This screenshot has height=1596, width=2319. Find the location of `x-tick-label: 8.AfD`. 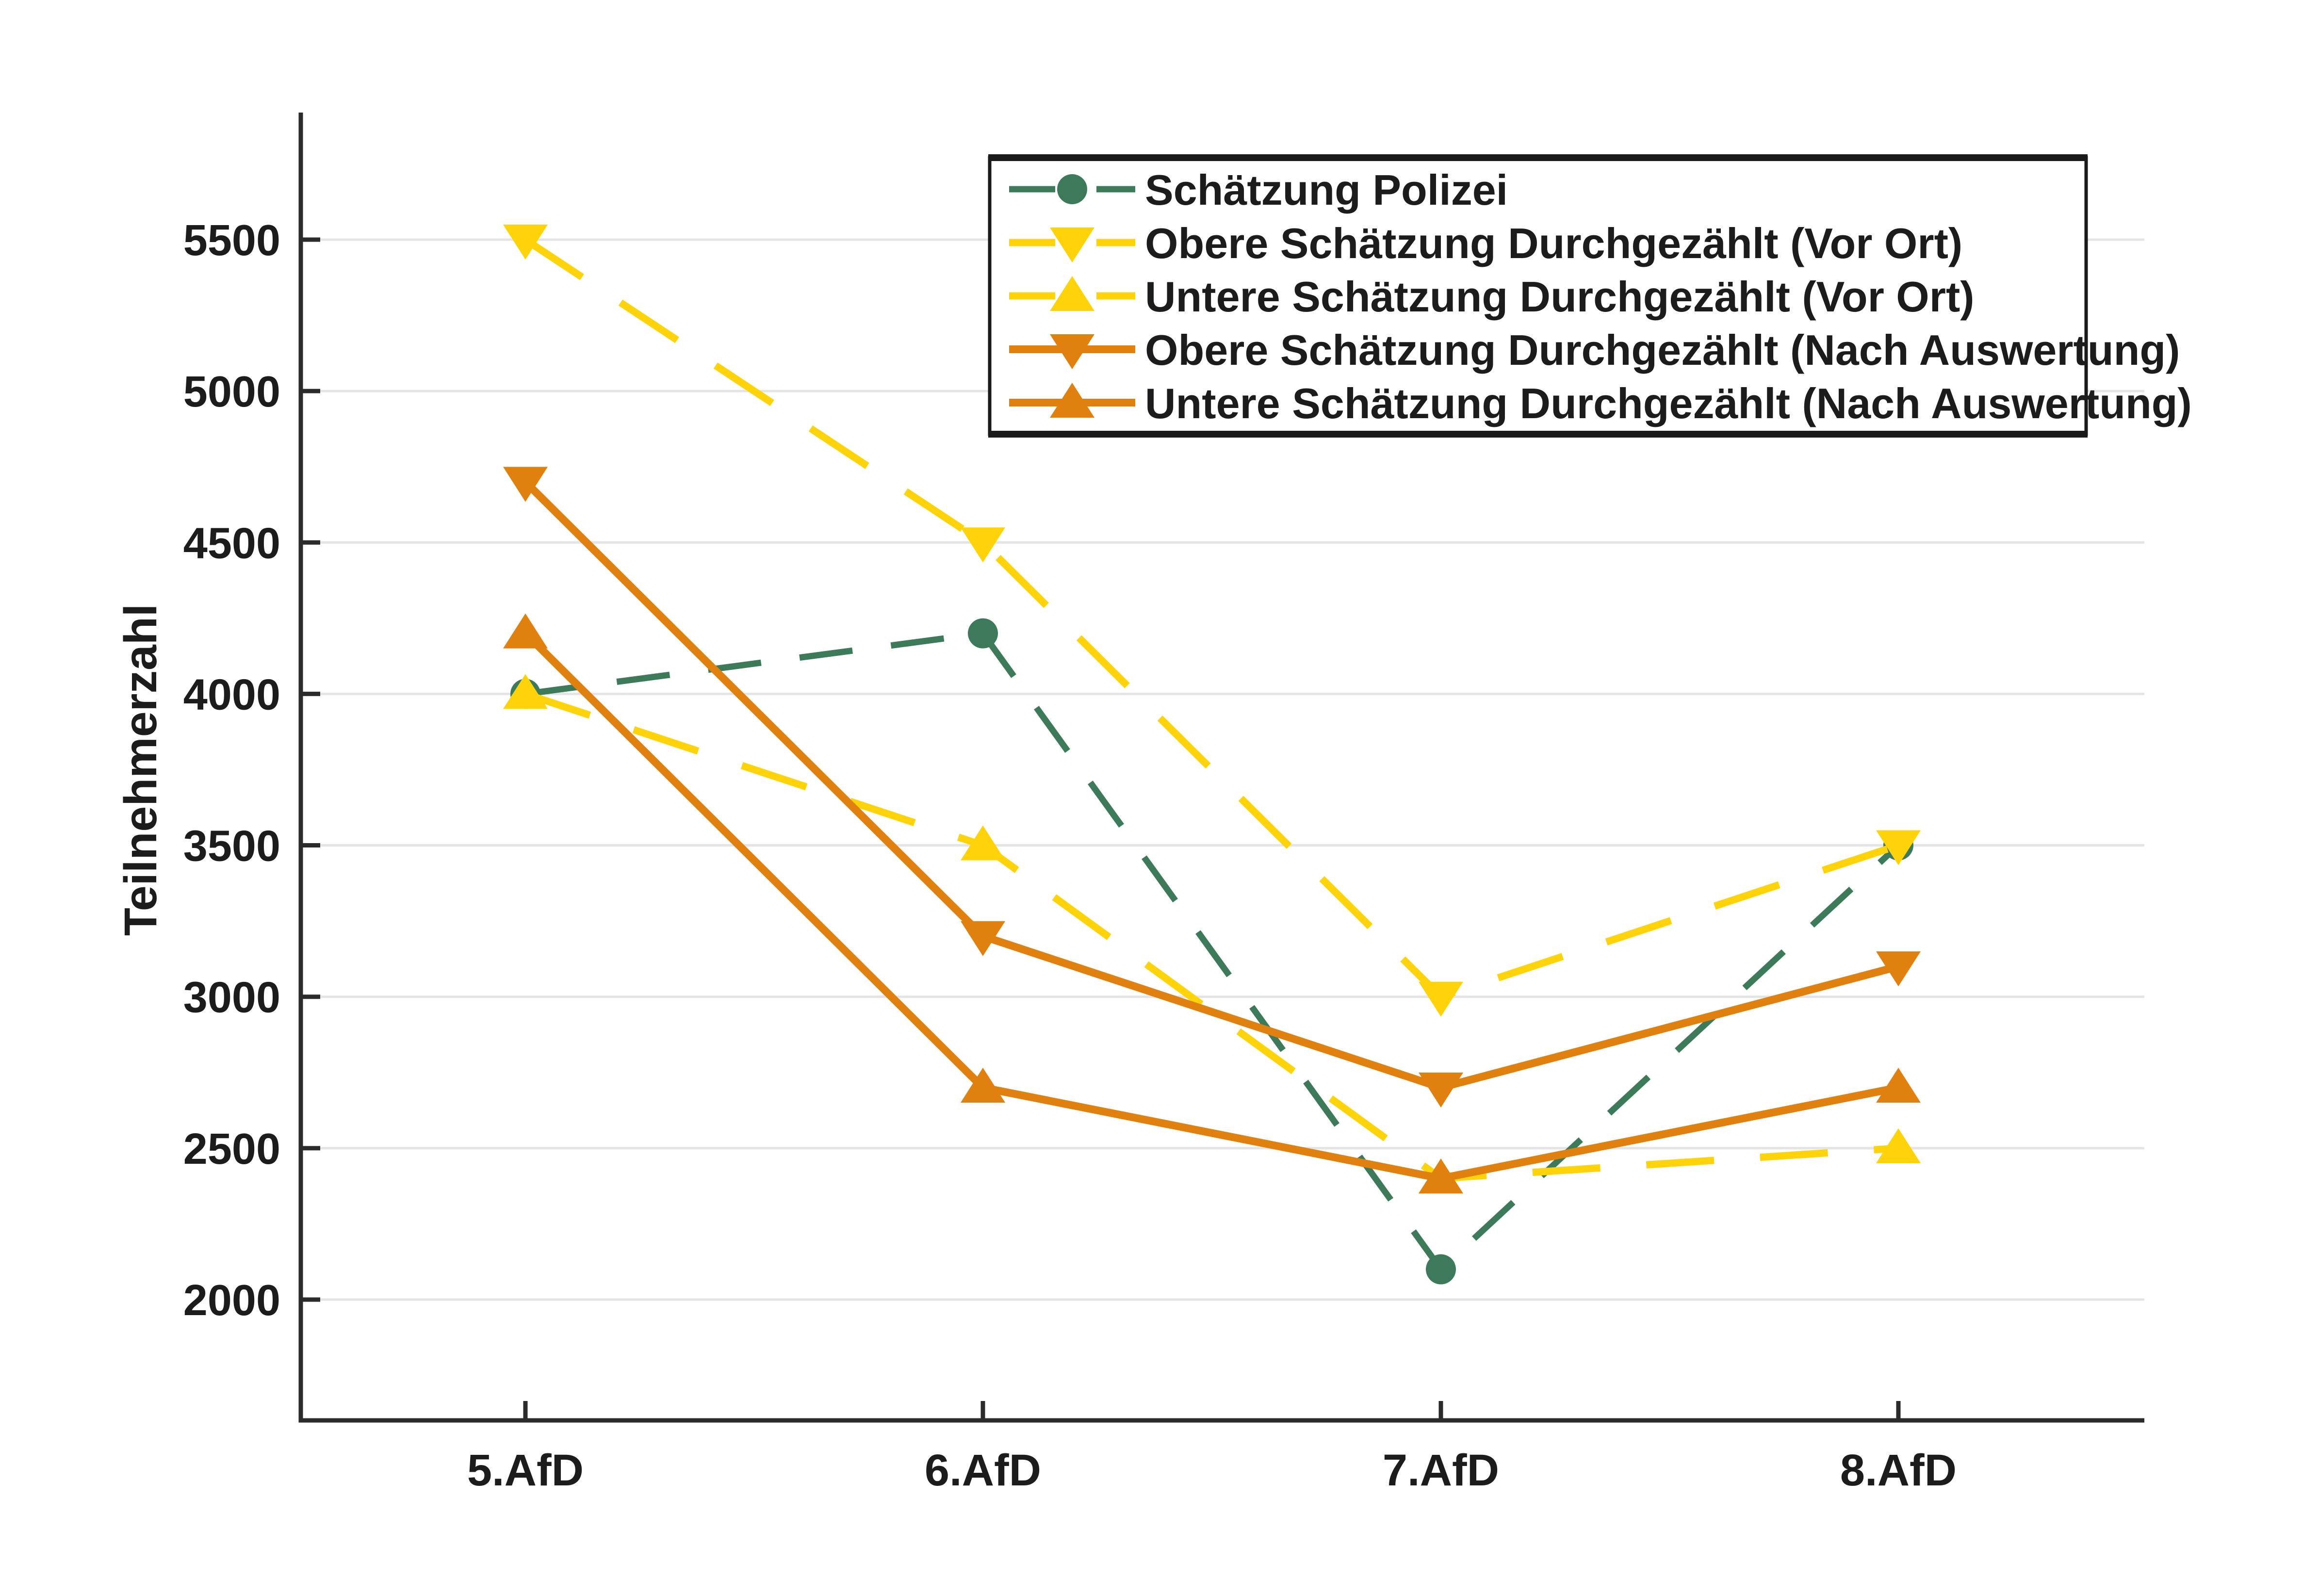

x-tick-label: 8.AfD is located at coordinates (1898, 1470).